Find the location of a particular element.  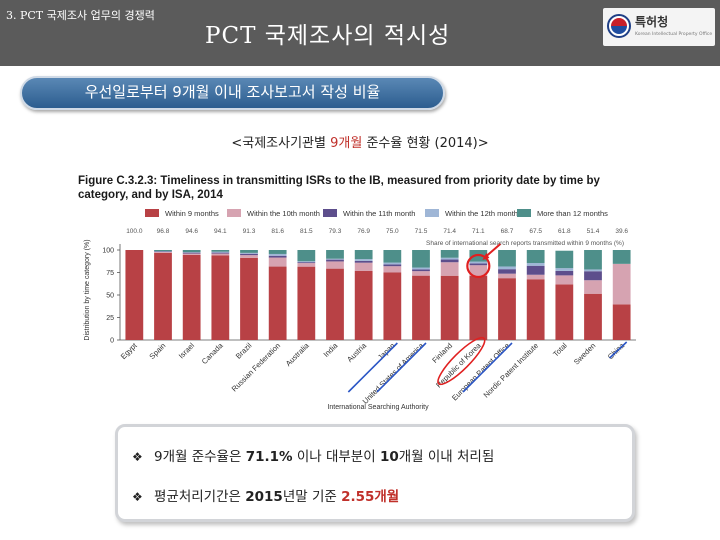

bar-share-value: 100.0 is located at coordinates (134, 231).